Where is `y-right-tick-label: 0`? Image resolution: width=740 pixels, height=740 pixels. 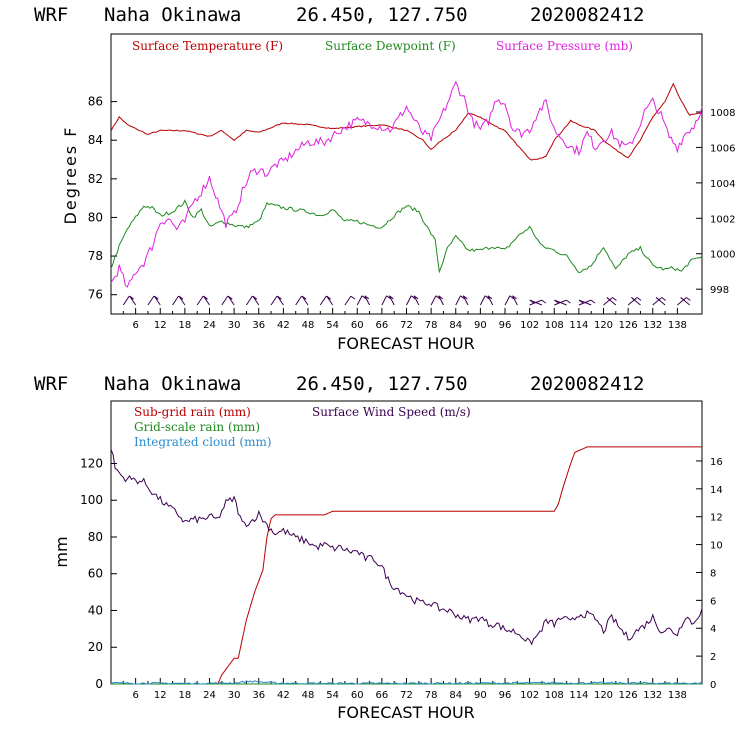 y-right-tick-label: 0 is located at coordinates (713, 685).